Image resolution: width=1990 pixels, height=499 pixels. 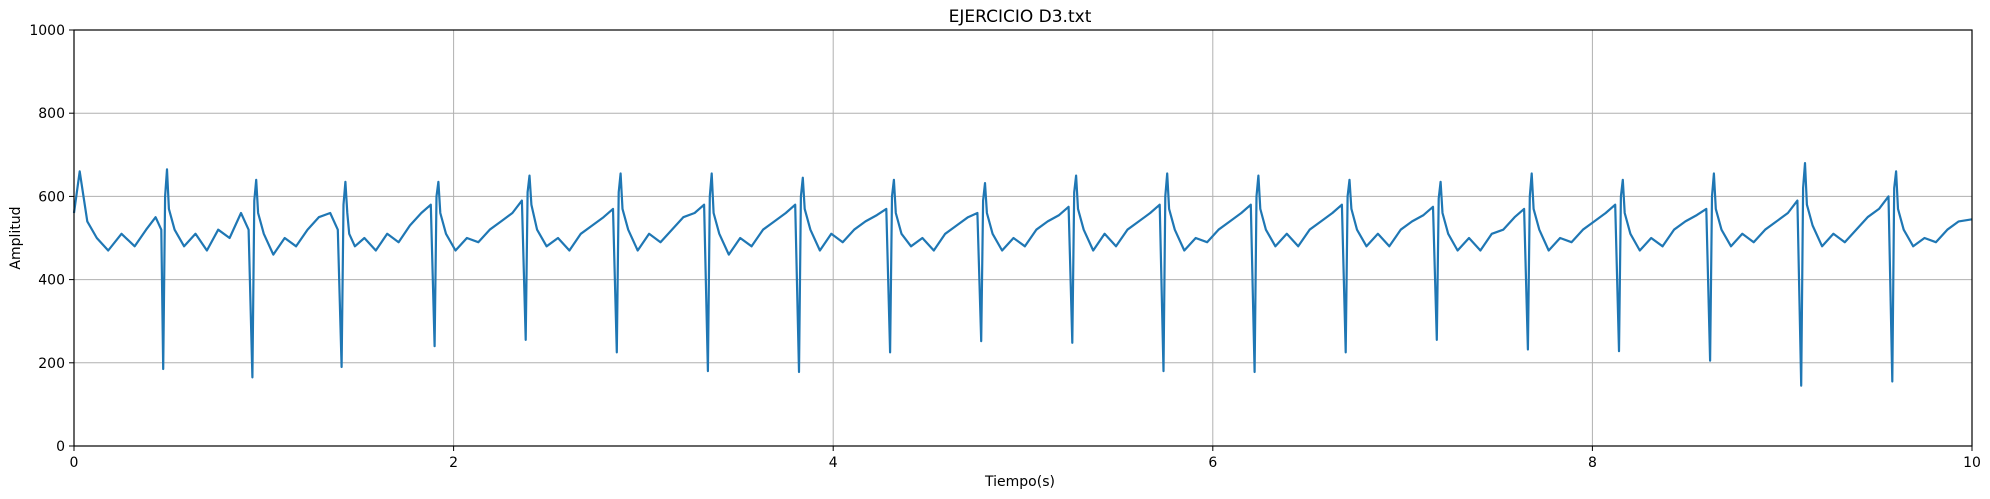 I want to click on y-tick-label-1: 200, so click(x=51, y=364).